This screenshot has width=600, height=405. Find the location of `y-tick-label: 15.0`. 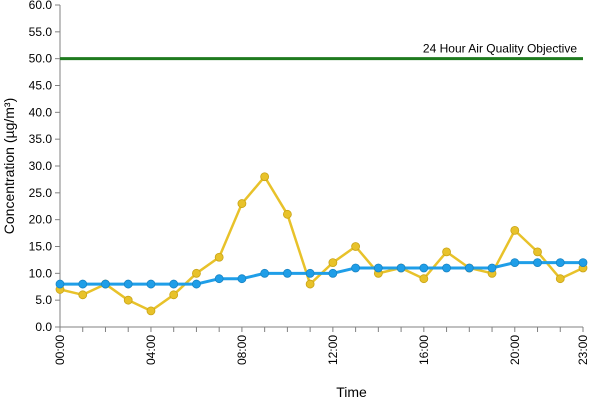

y-tick-label: 15.0 is located at coordinates (41, 247).